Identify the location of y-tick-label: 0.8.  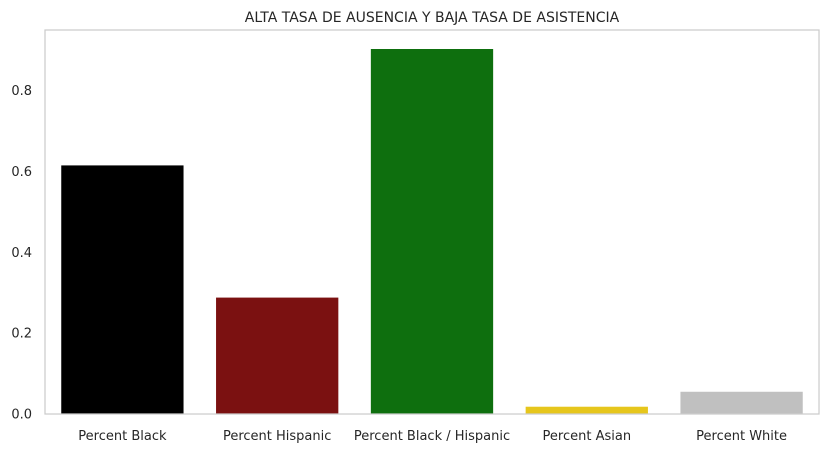
(21, 91).